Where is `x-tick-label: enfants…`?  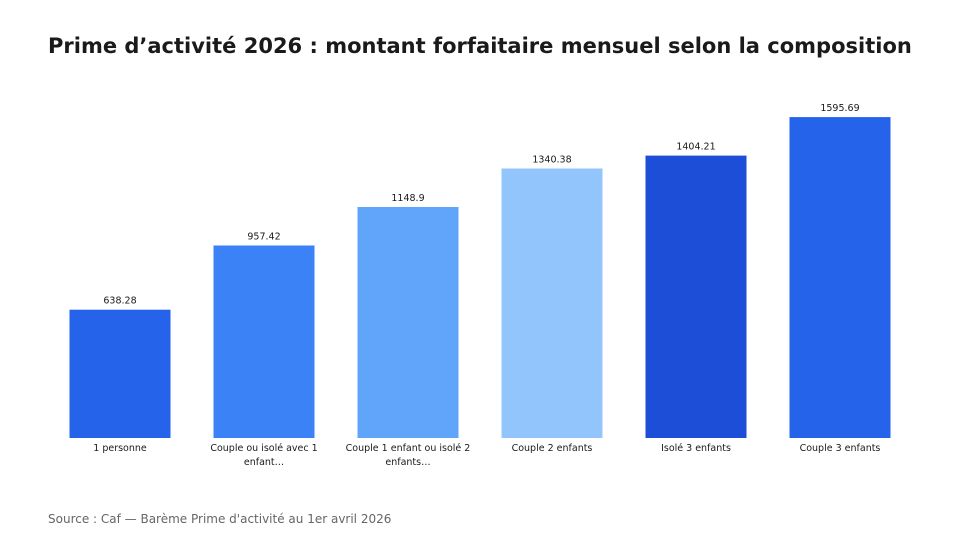
x-tick-label: enfants… is located at coordinates (407, 462).